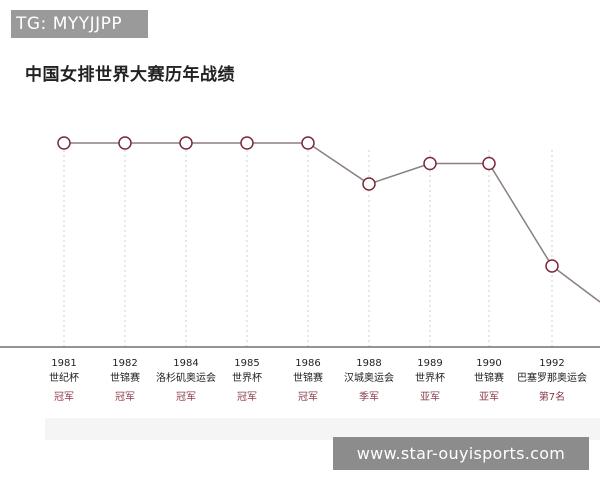 This screenshot has height=480, width=600. Describe the element at coordinates (63, 363) in the screenshot. I see `year-label: 1981` at that location.